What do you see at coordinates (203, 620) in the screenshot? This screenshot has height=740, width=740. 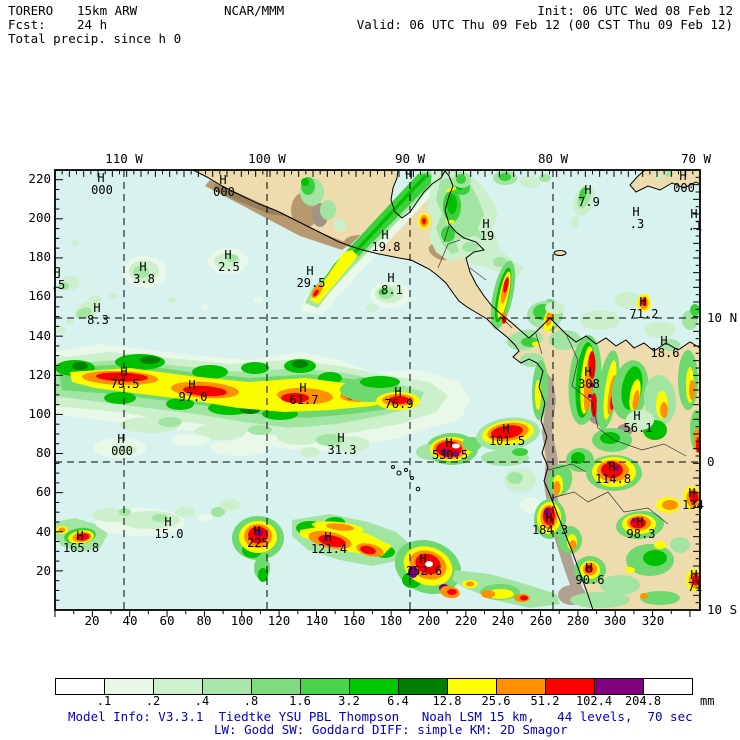 I see `bottom-axis-label: 80` at bounding box center [203, 620].